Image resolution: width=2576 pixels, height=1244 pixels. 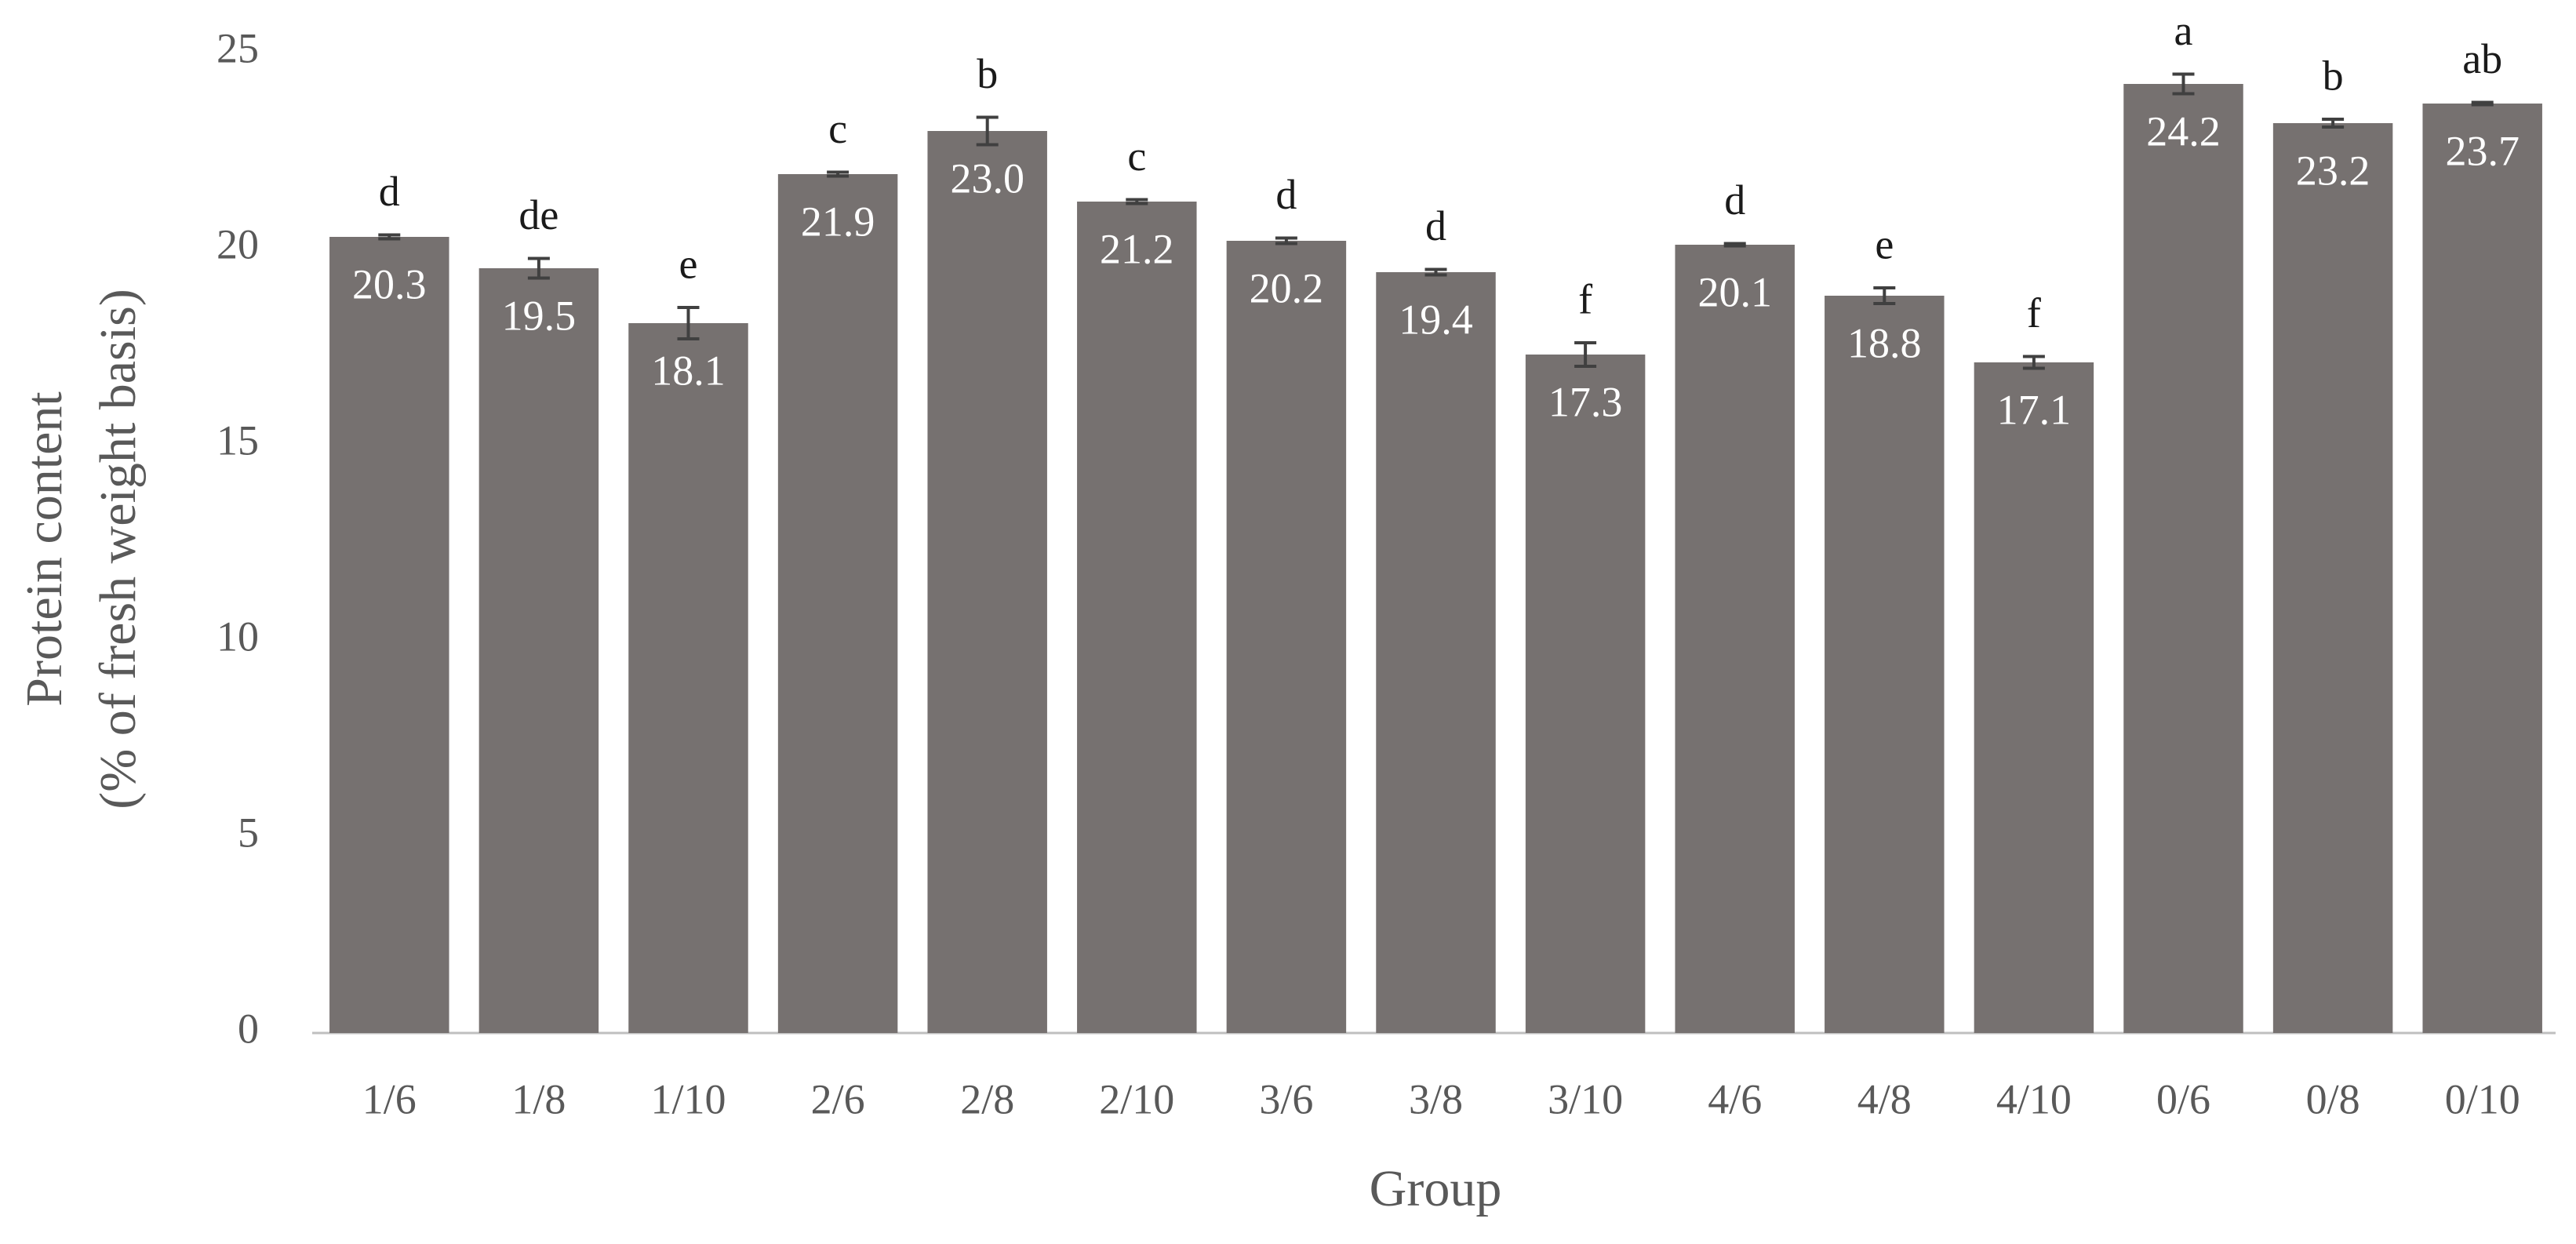 I want to click on x-tick-label: 2/10, so click(x=1136, y=1098).